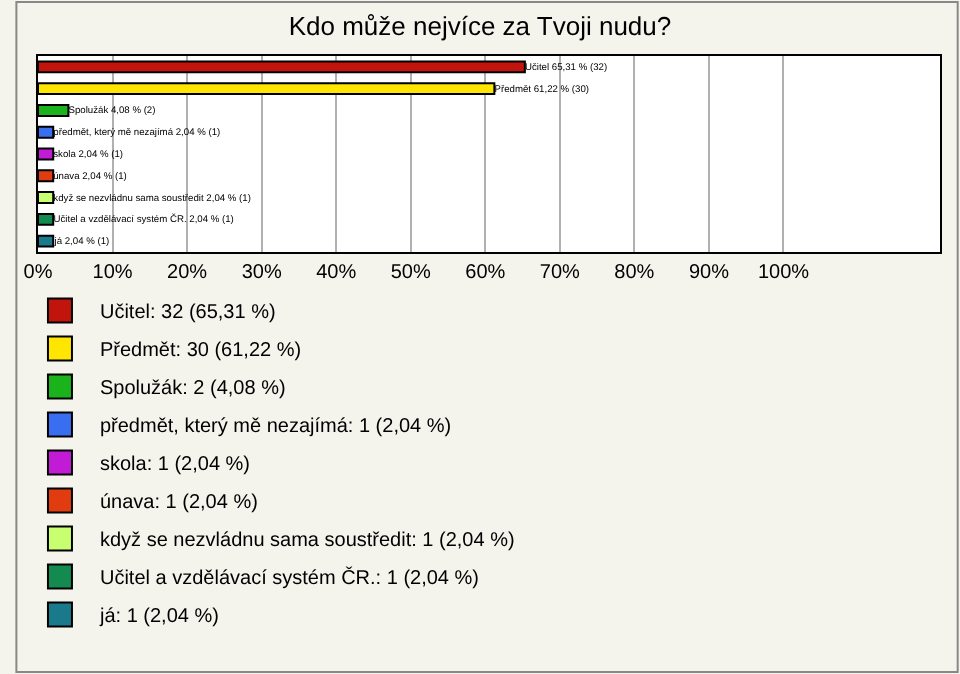  I want to click on legend-label: Učitel a vzdělávací systém ČR.: 1 (2,04 %), so click(289, 578).